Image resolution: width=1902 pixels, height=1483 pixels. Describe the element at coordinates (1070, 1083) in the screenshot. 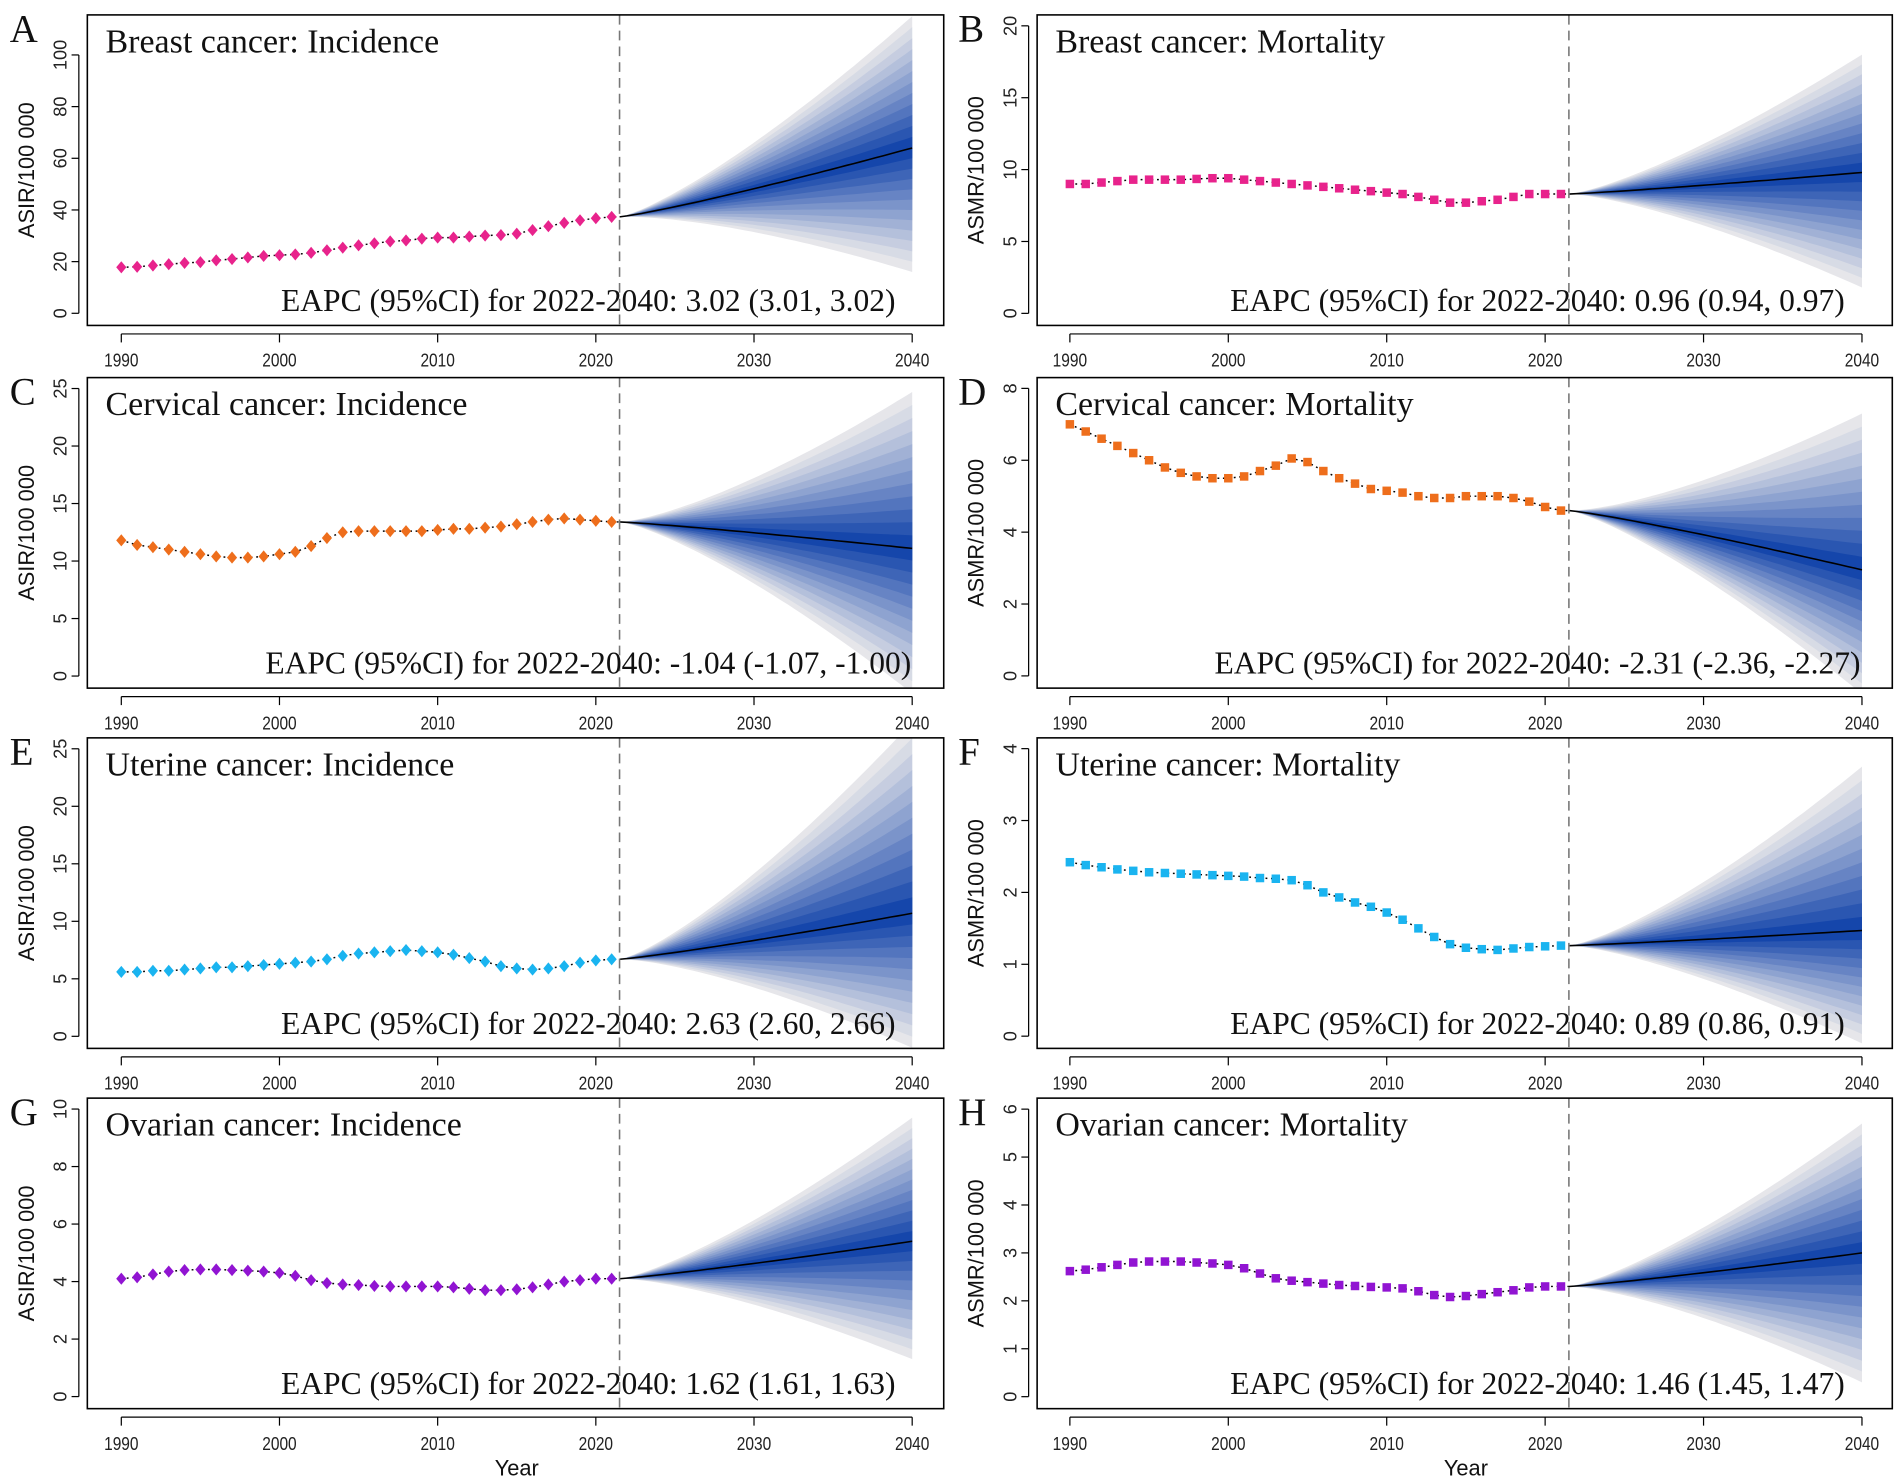

I see `x-tick-label: 1990` at that location.